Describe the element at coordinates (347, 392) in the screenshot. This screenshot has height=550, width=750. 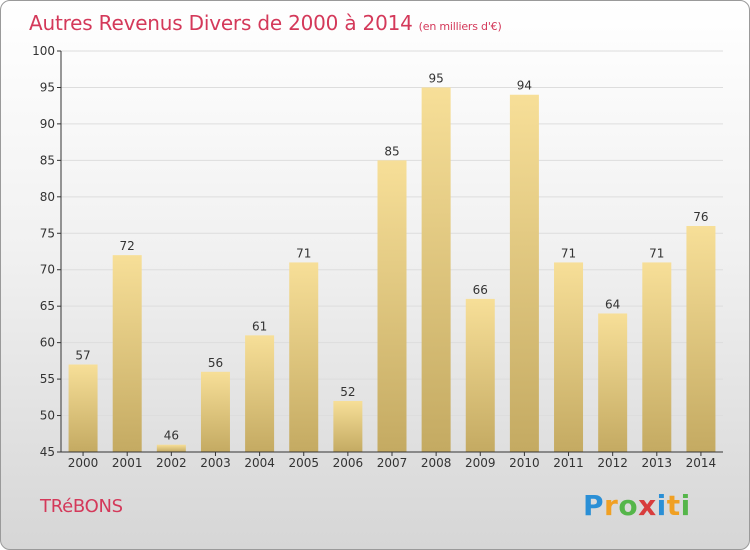
I see `bar-value-label: 52` at that location.